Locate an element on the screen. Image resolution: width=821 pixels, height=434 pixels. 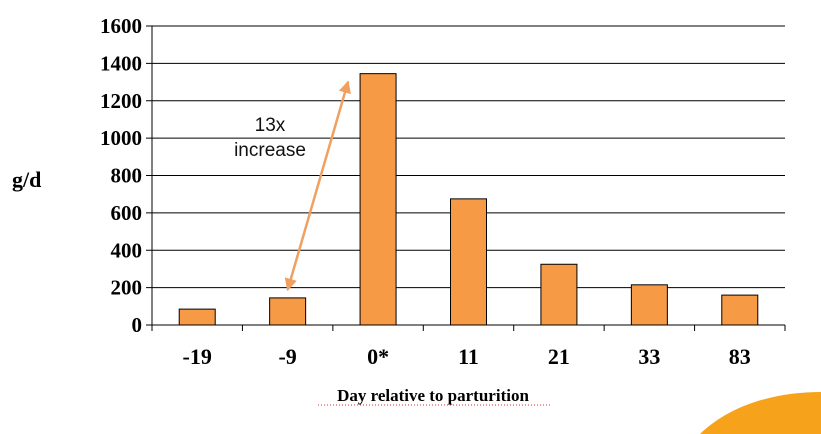
annotation-line-1: 13x is located at coordinates (270, 125).